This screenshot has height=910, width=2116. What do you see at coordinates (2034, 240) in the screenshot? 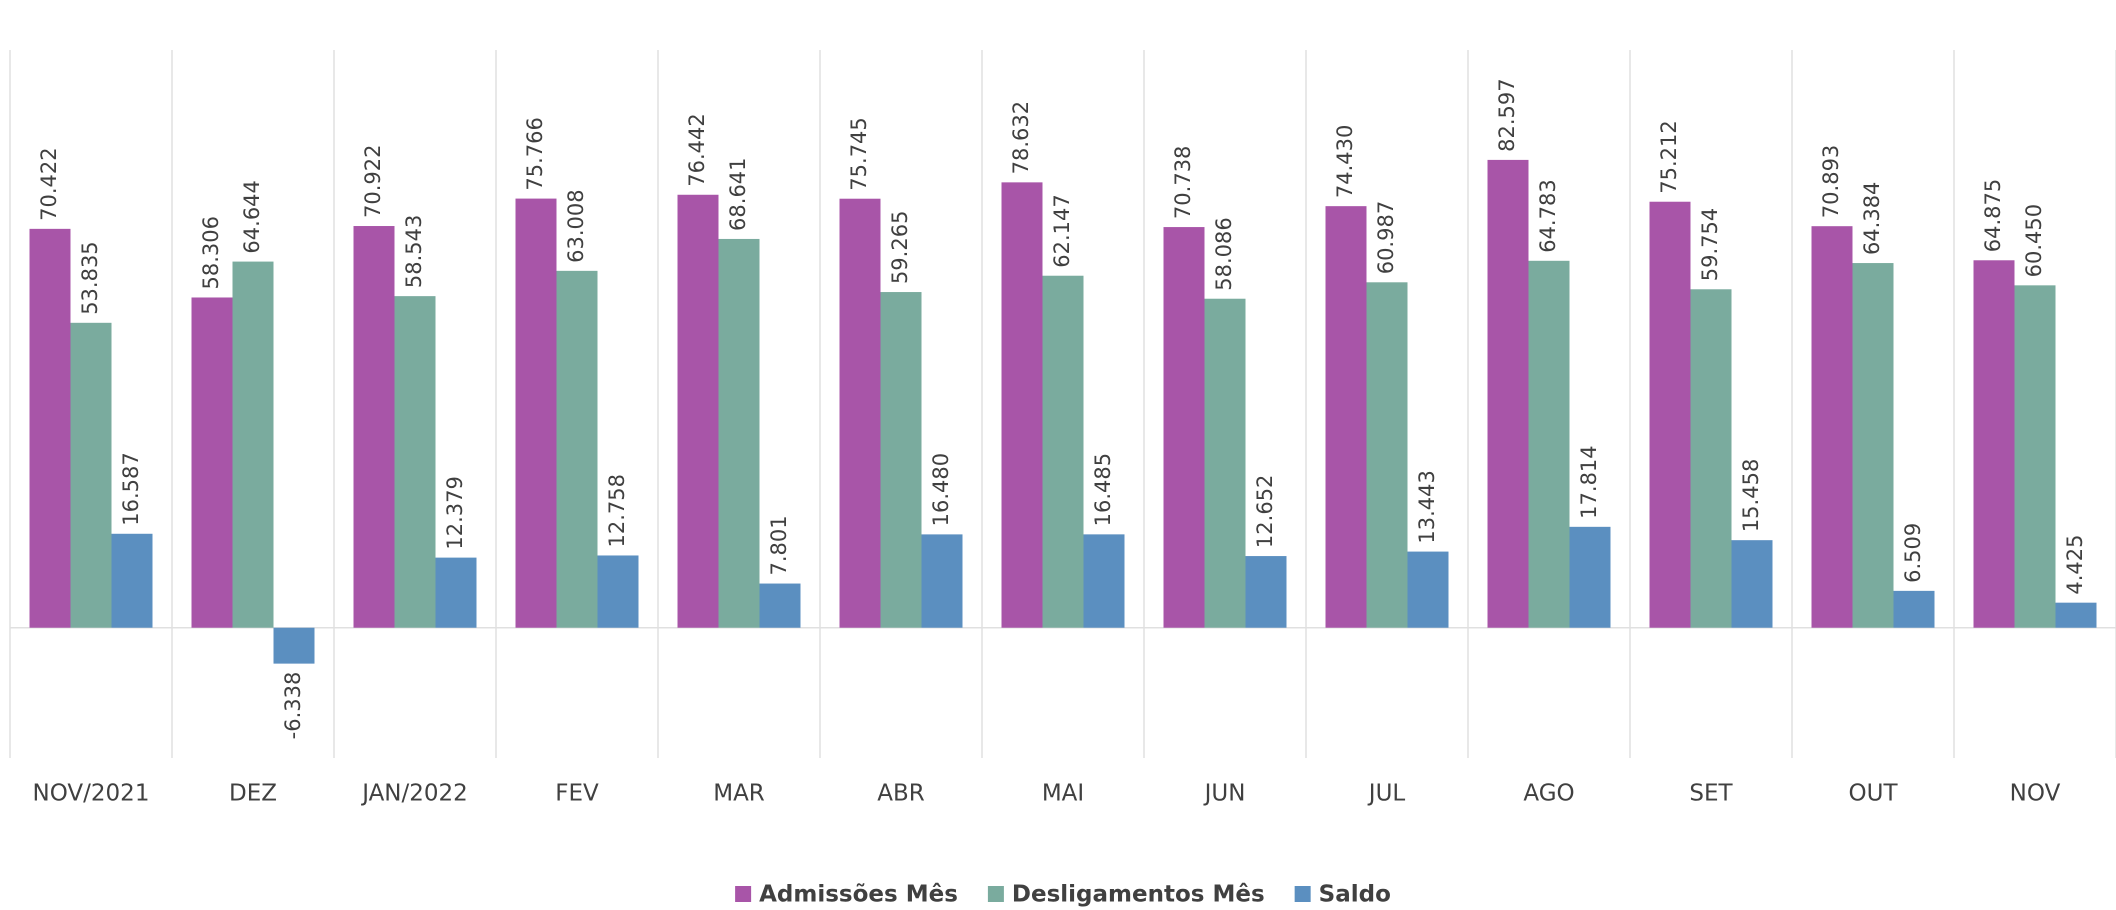
I see `data-label: 60.450` at bounding box center [2034, 240].